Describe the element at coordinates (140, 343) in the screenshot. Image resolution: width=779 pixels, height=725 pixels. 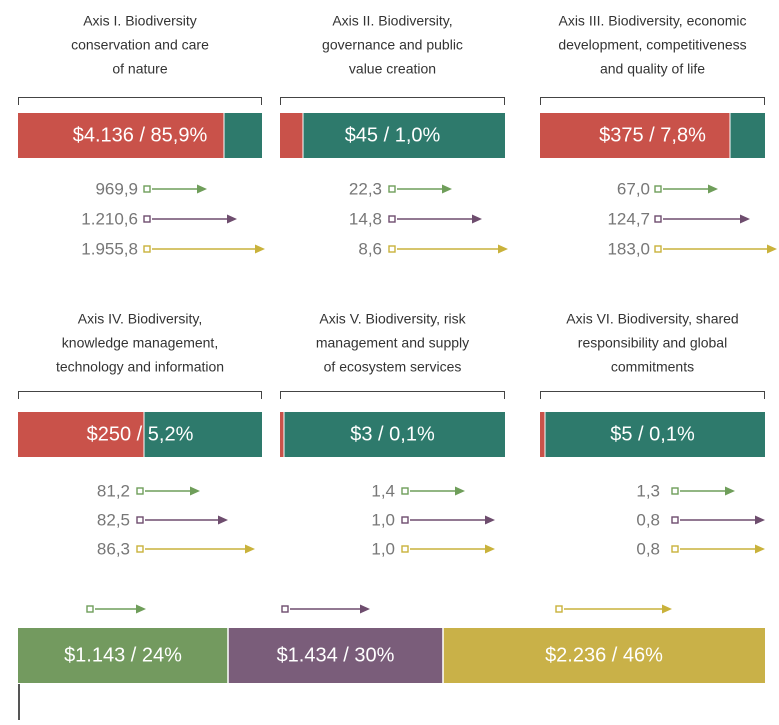
I see `panel-title: knowledge management,` at that location.